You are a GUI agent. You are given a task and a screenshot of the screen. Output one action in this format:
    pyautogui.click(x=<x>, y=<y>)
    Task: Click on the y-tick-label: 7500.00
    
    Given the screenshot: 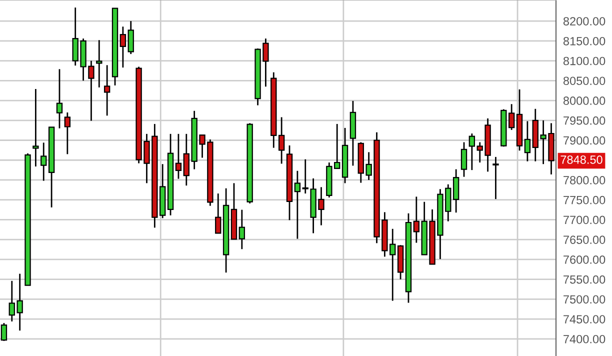 What is the action you would take?
    pyautogui.click(x=585, y=299)
    